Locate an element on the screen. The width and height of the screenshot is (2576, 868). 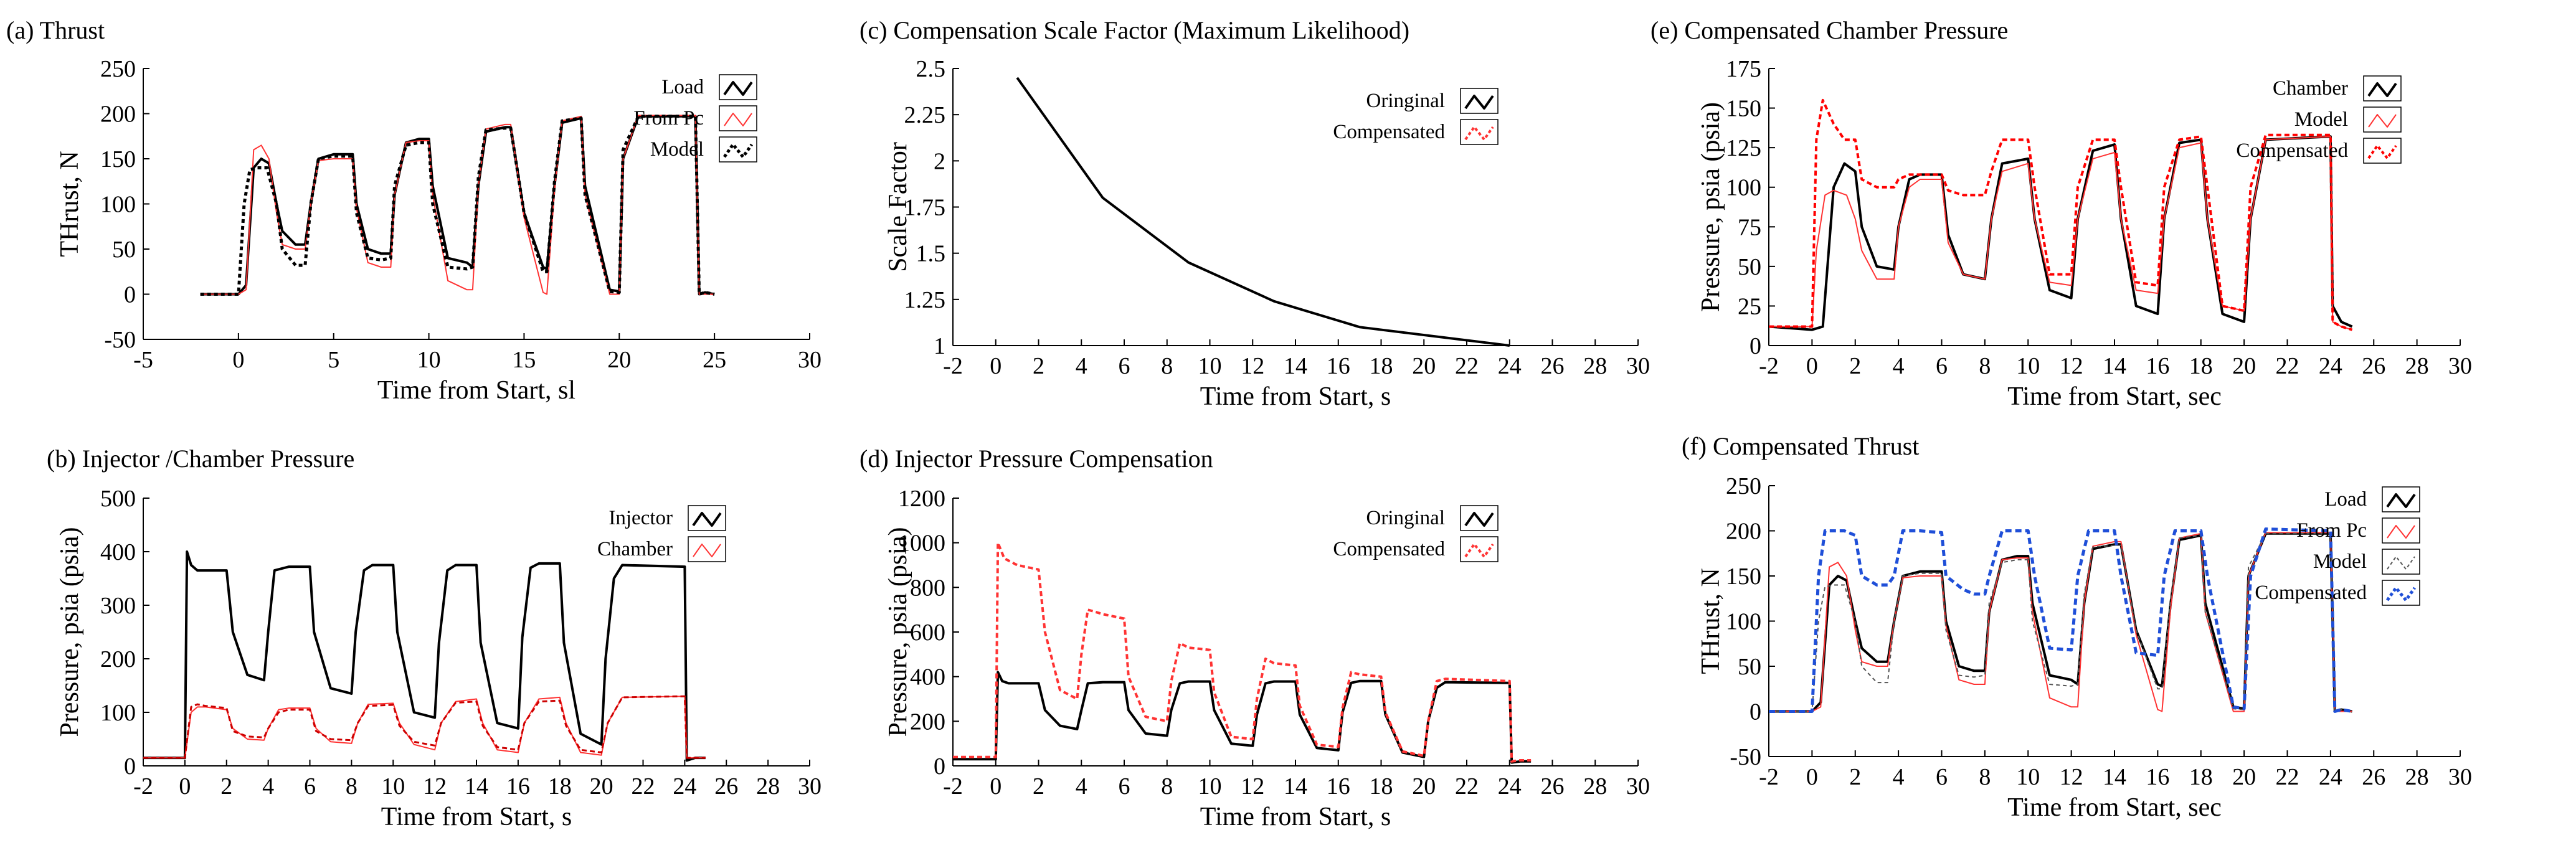
y-tick-label: 25 is located at coordinates (1749, 306).